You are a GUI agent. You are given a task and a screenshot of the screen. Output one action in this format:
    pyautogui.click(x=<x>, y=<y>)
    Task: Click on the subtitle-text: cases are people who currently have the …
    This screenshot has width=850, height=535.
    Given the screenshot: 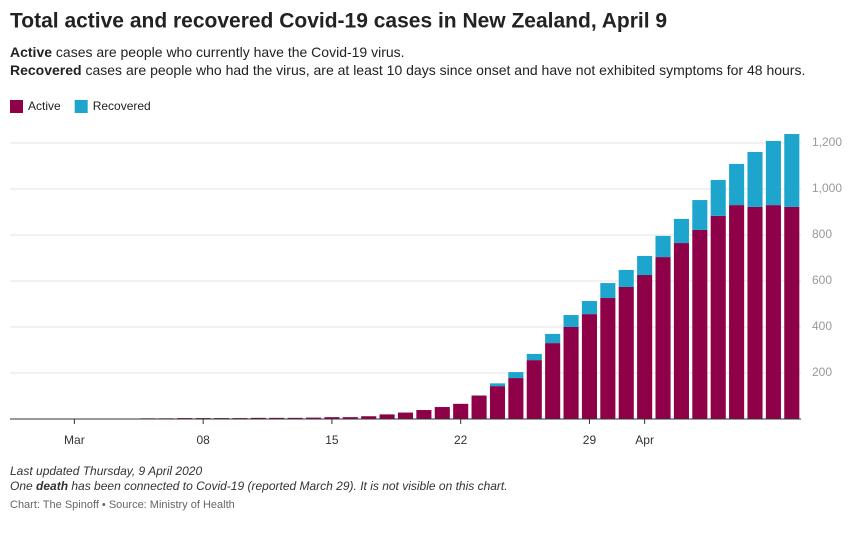 What is the action you would take?
    pyautogui.click(x=228, y=52)
    